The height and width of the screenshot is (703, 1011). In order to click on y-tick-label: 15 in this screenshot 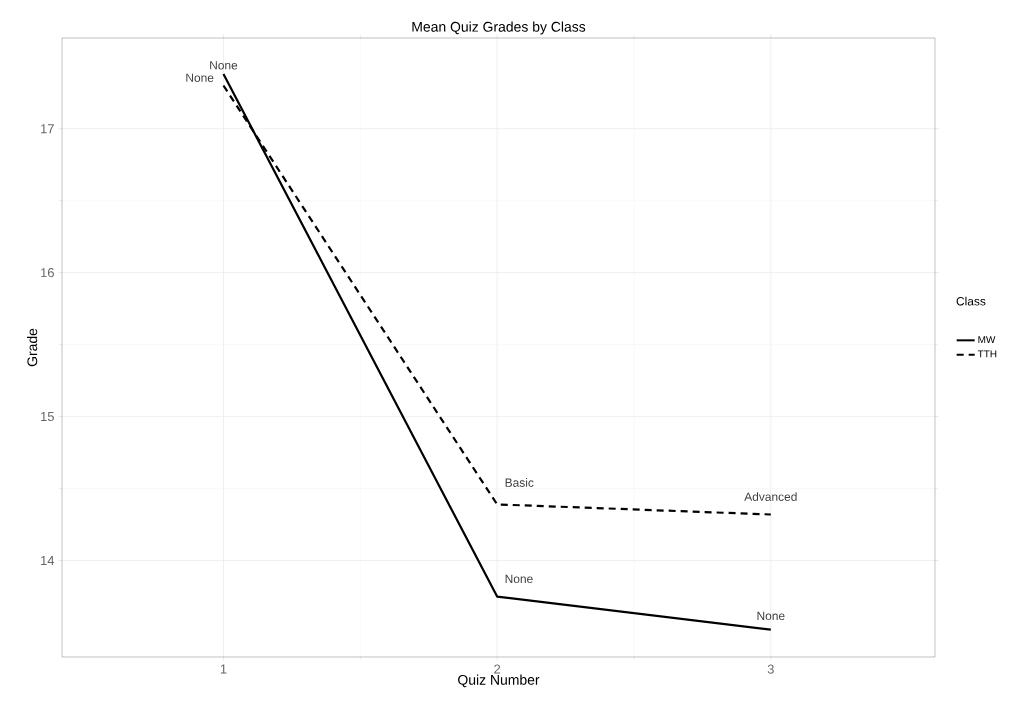, I will do `click(47, 417)`.